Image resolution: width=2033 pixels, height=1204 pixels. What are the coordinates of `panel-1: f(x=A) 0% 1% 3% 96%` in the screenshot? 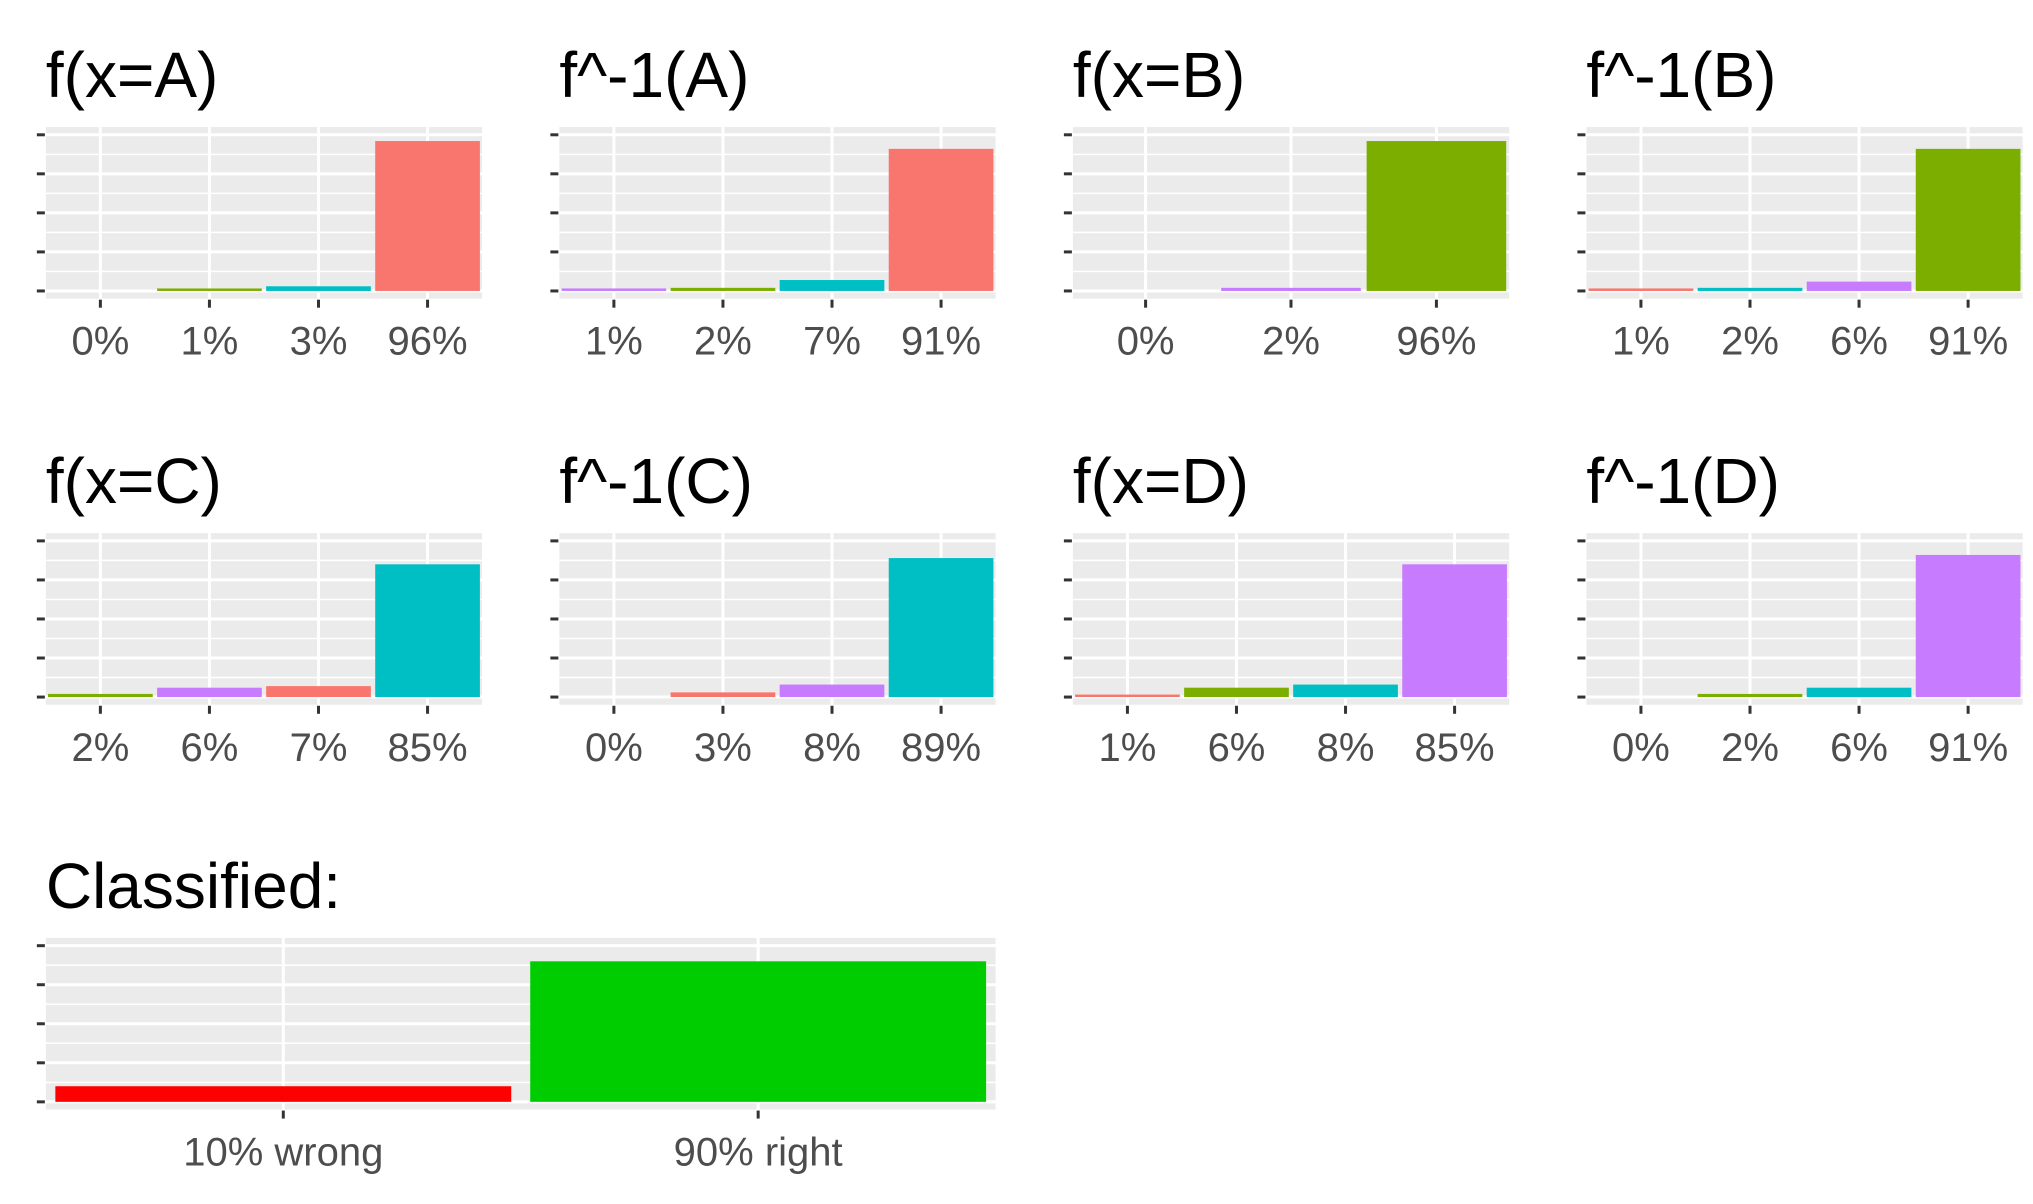 It's located at (259, 201).